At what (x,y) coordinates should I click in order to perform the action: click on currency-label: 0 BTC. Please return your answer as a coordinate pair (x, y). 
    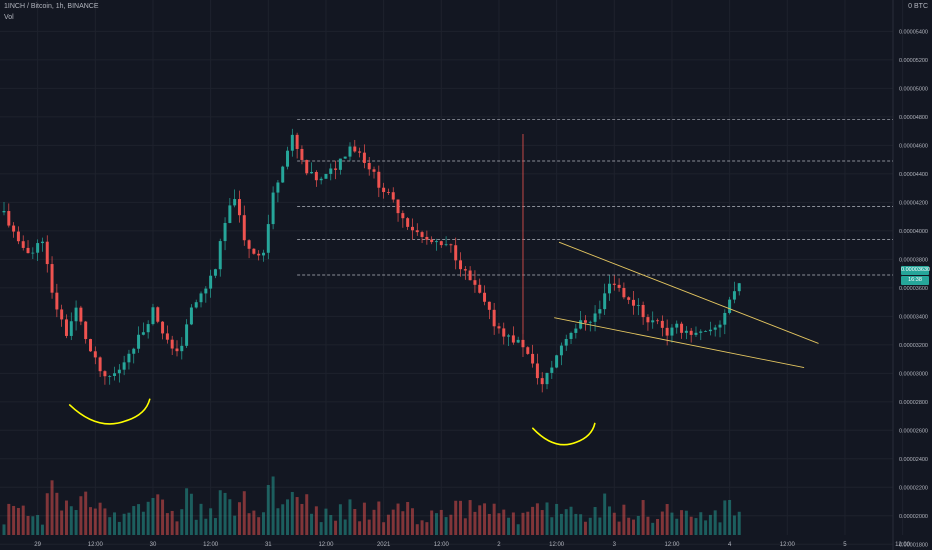
    Looking at the image, I should click on (918, 6).